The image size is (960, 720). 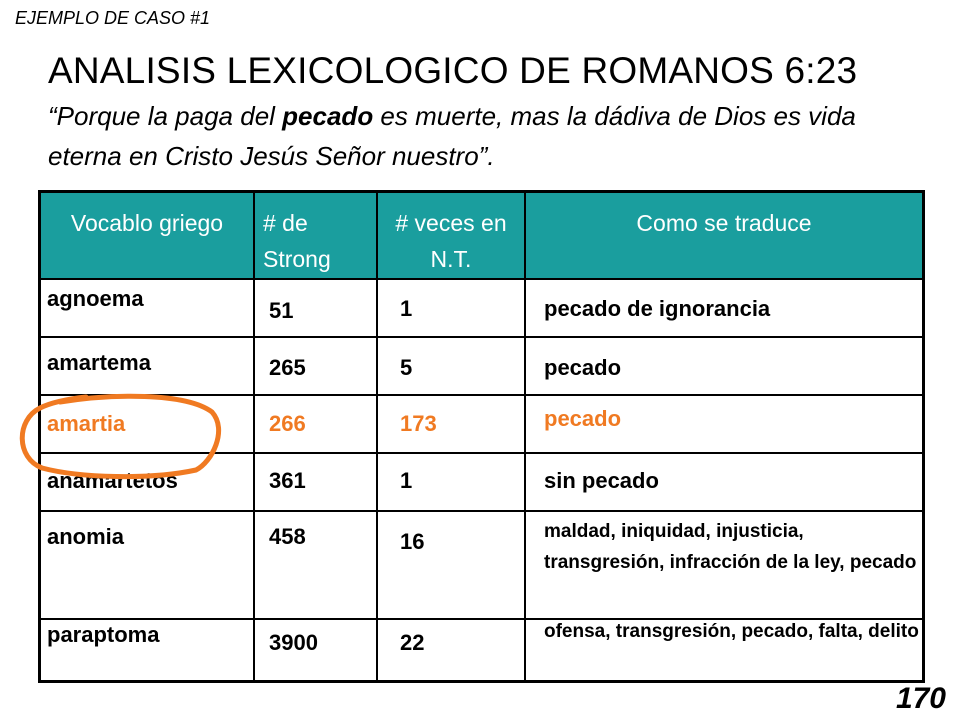 I want to click on strong-cell: 51, so click(x=316, y=308).